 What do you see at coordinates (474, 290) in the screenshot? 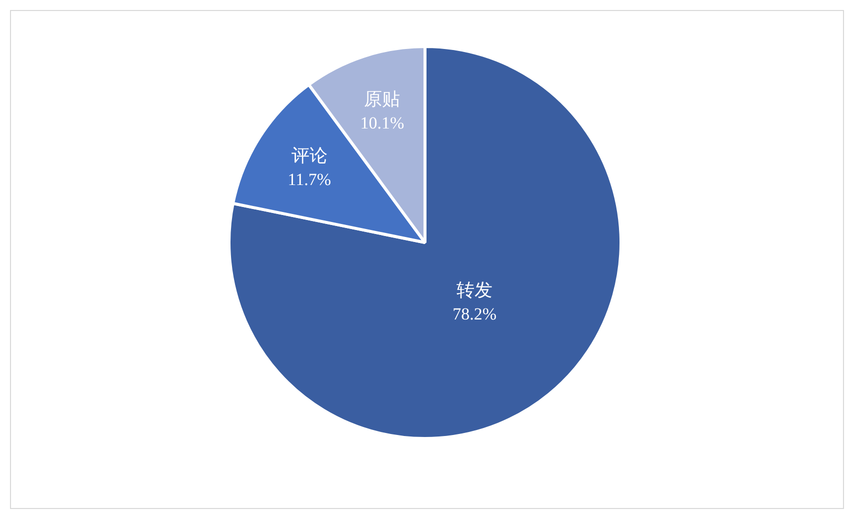
I see `slice-label: 转发` at bounding box center [474, 290].